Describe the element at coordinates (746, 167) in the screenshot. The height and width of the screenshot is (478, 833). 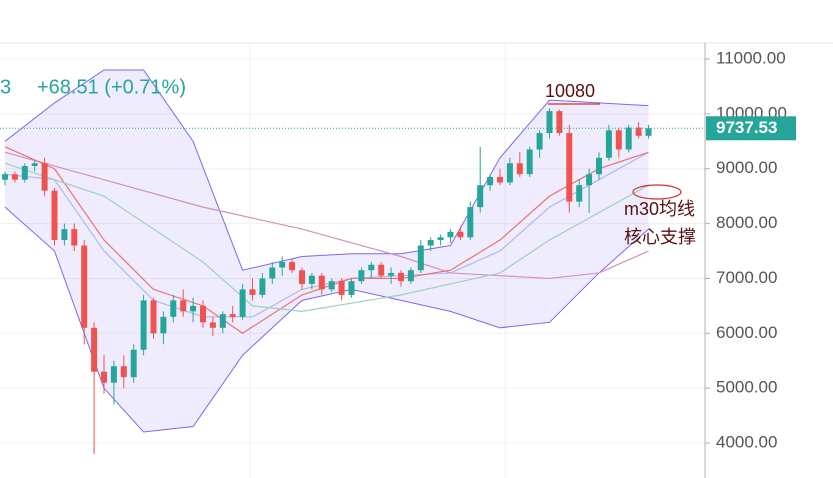
I see `y-tick-label: 9000.00` at that location.